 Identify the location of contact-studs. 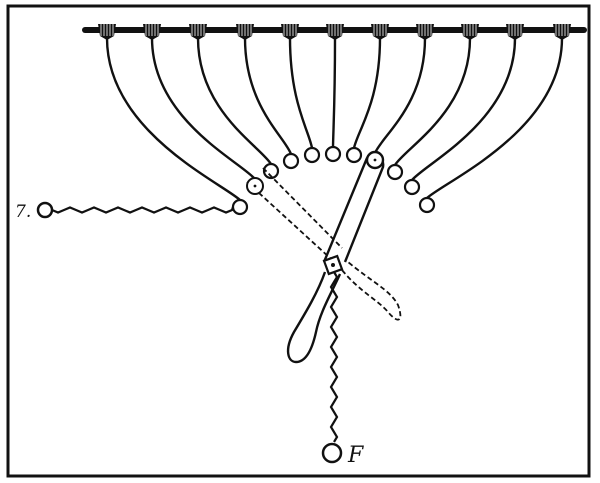
(333, 180).